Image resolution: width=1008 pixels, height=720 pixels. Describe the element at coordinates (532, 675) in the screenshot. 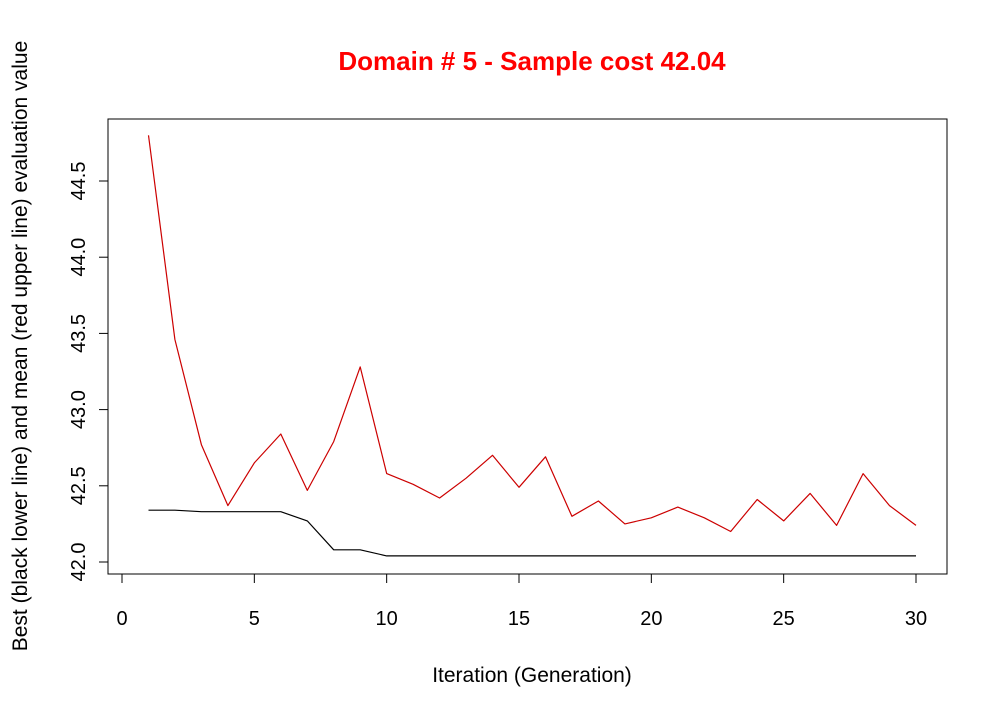

I see `x-axis-label: Iteration (Generation)` at that location.